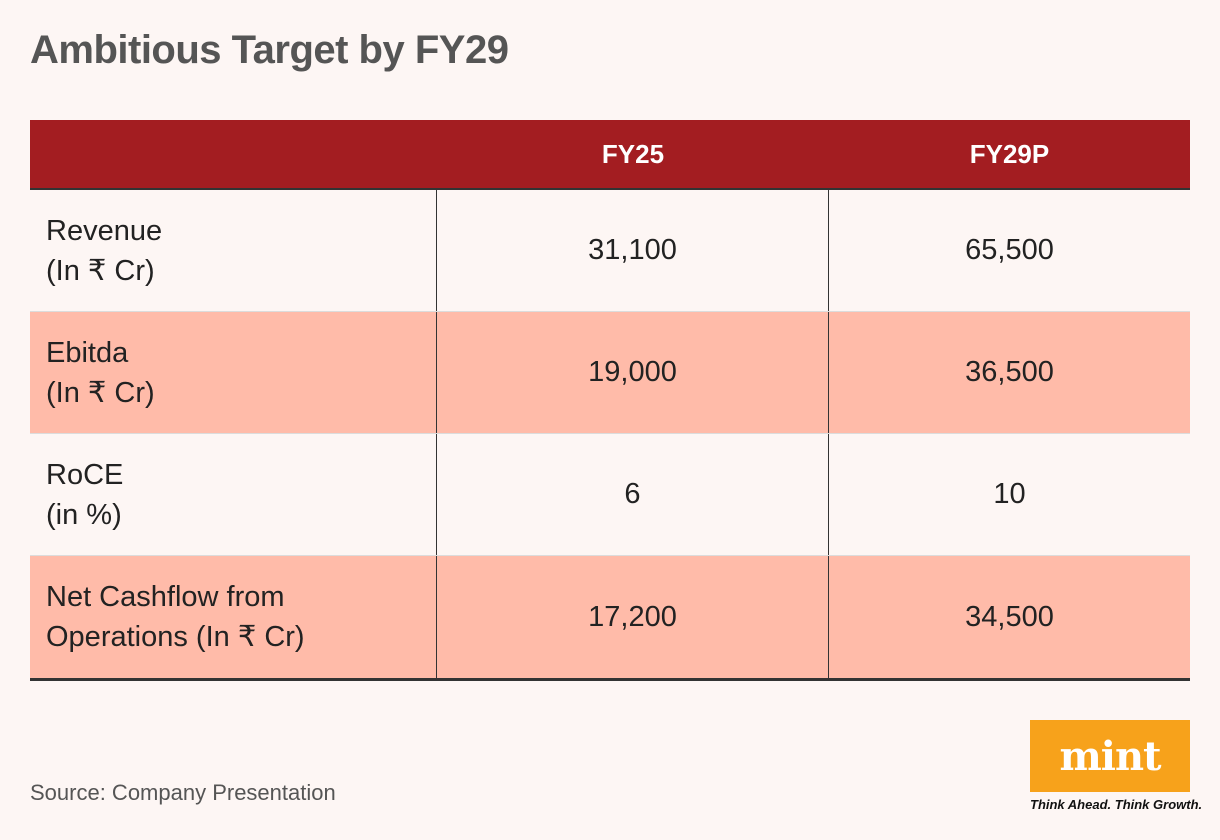 Image resolution: width=1220 pixels, height=840 pixels. I want to click on chart-title: Ambitious Target by FY29, so click(269, 50).